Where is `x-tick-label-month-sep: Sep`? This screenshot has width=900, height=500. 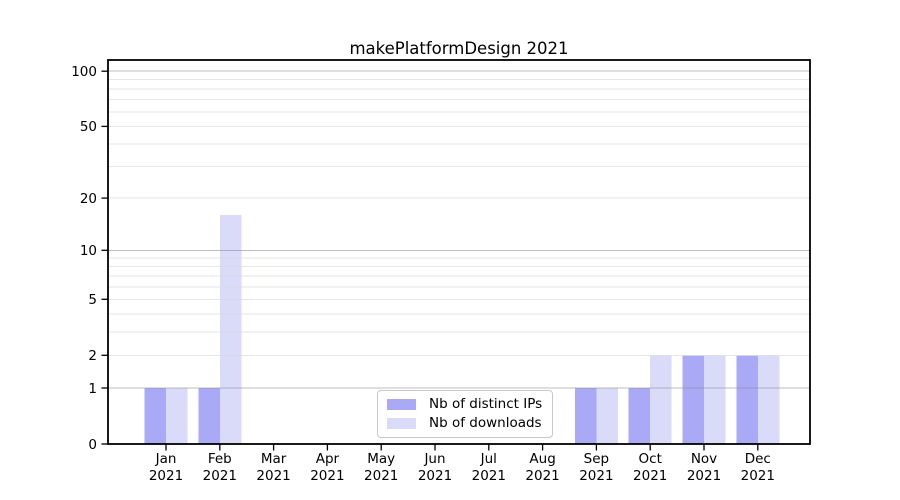 x-tick-label-month-sep: Sep is located at coordinates (596, 459).